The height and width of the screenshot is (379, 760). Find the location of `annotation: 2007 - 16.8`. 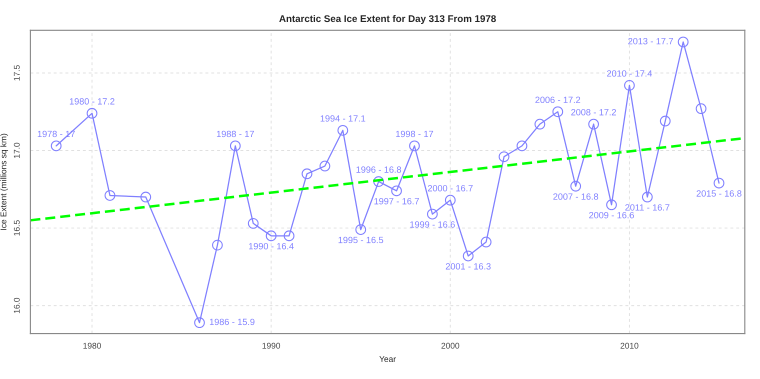

annotation: 2007 - 16.8 is located at coordinates (575, 196).